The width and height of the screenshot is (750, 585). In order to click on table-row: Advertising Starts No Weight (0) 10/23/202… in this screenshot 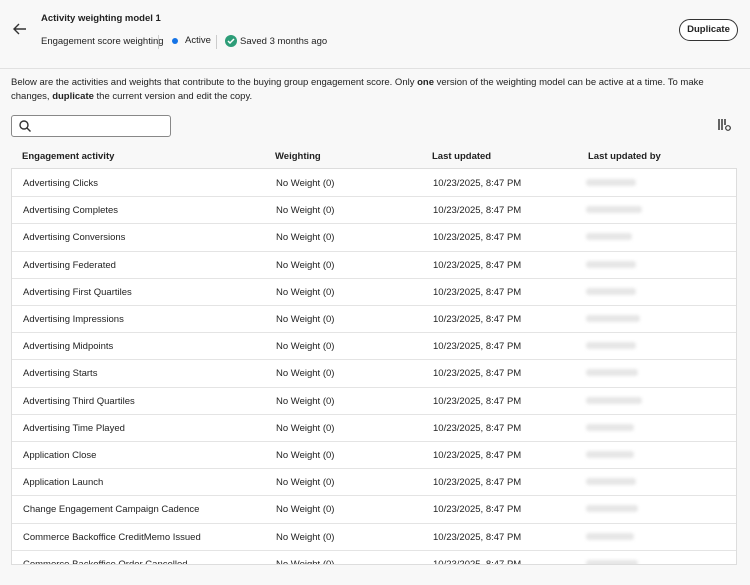, I will do `click(374, 373)`.